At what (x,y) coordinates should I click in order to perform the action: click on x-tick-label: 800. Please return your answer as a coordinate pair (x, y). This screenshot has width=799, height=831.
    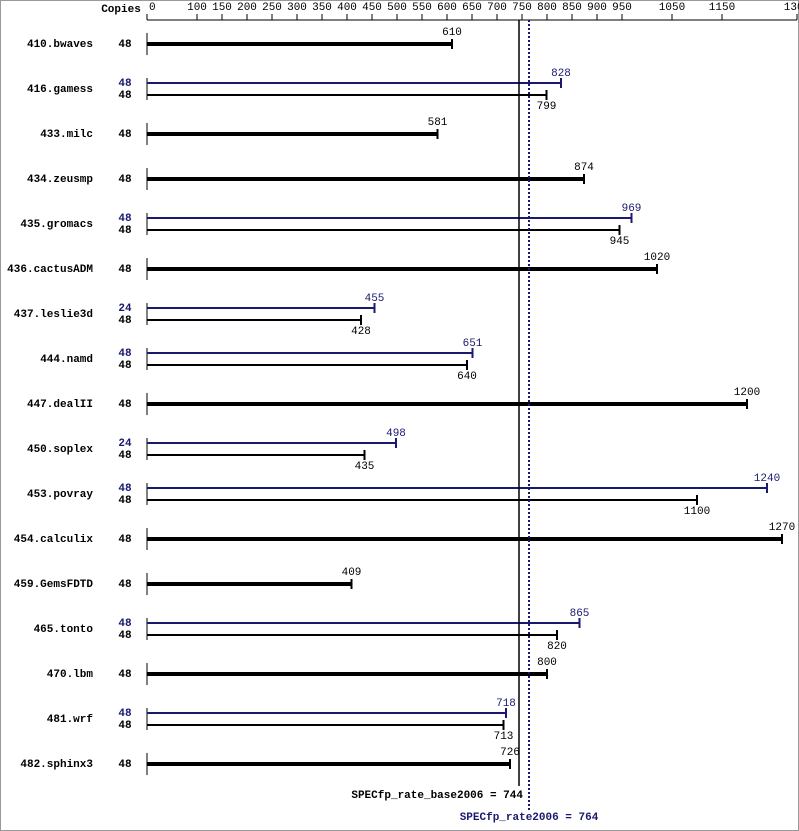
    Looking at the image, I should click on (547, 8).